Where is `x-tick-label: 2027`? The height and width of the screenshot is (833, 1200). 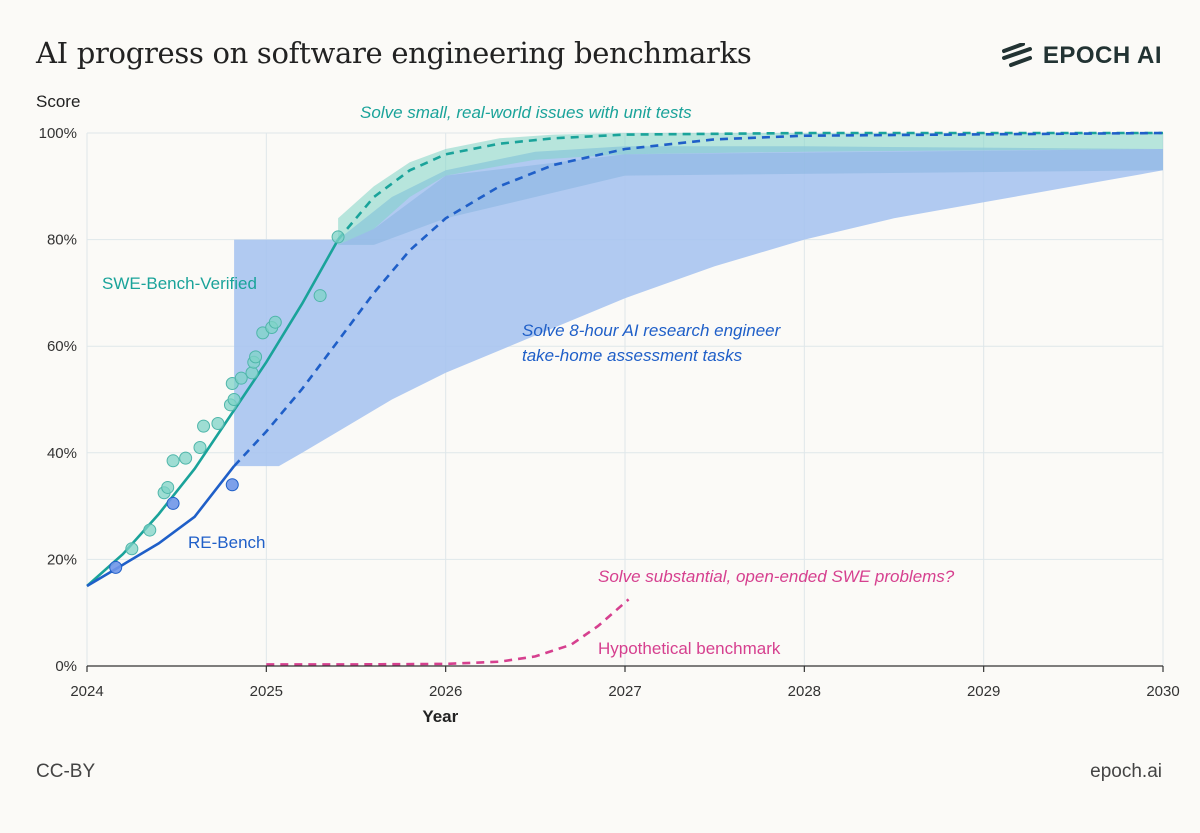 x-tick-label: 2027 is located at coordinates (624, 691).